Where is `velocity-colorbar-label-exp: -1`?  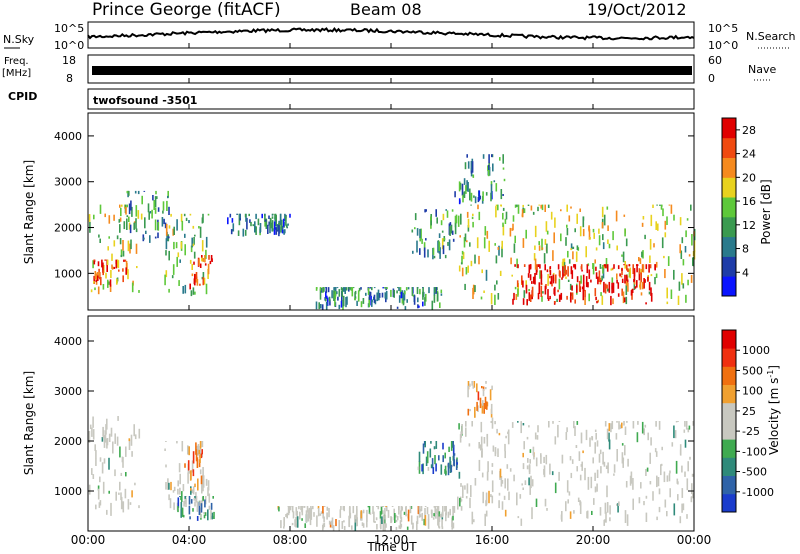 velocity-colorbar-label-exp: -1 is located at coordinates (770, 374).